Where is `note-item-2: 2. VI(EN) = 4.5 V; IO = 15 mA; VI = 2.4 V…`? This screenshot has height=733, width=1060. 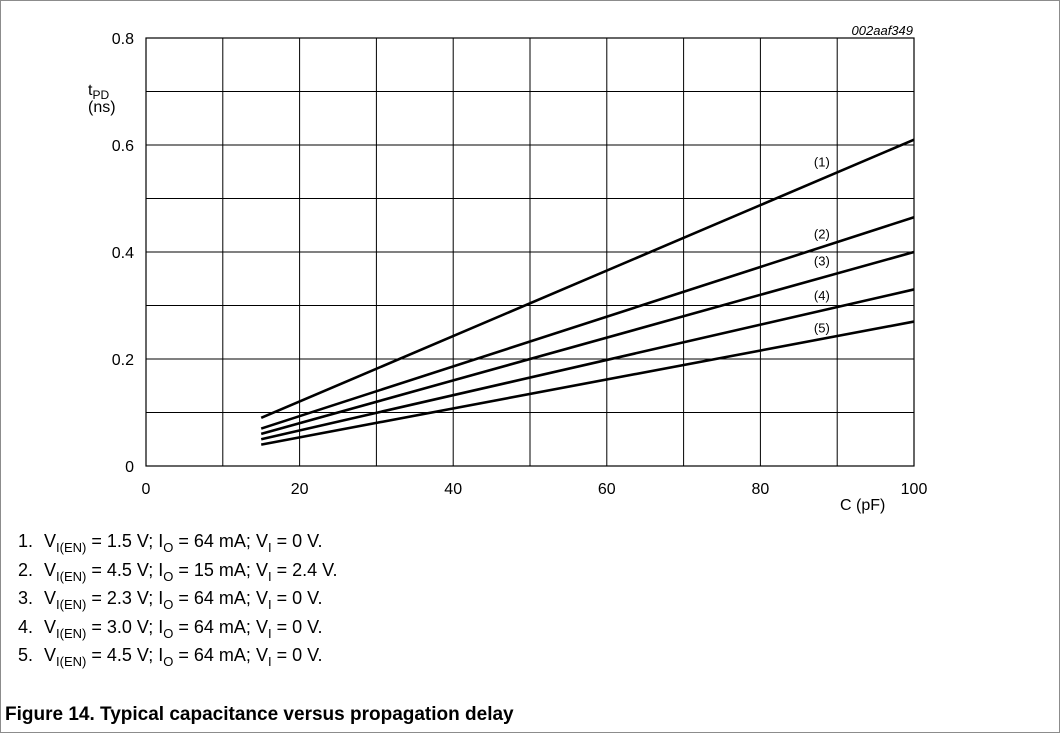
note-item-2: 2. VI(EN) = 4.5 V; IO = 15 mA; VI = 2.4 V… is located at coordinates (177, 570).